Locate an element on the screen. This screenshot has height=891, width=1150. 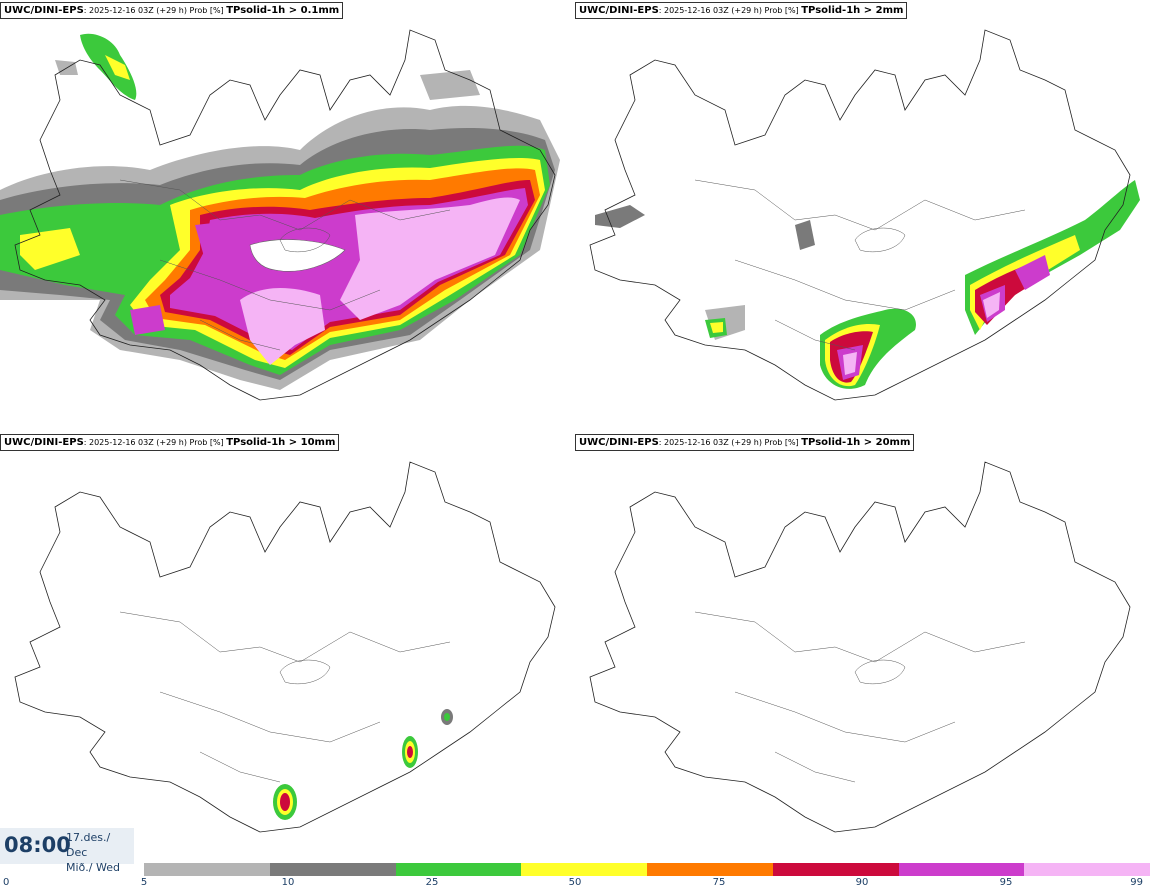
parameter-label: TPsolid-1h > 2mm is located at coordinates (852, 10).